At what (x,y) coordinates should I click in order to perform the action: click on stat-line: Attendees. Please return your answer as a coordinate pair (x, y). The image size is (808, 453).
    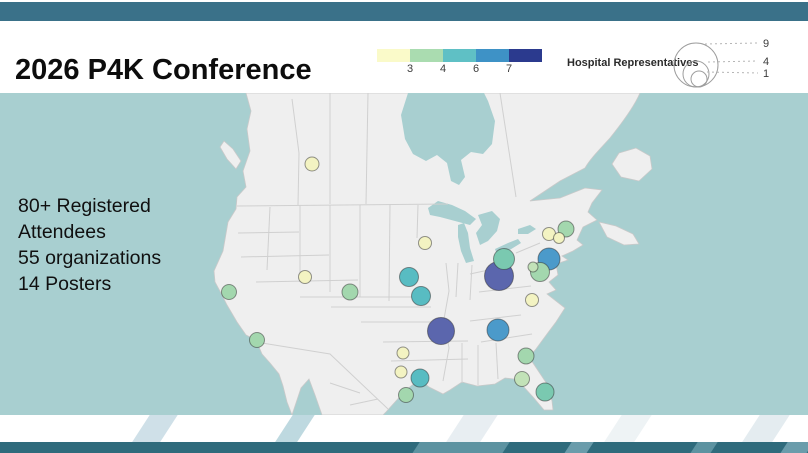
    Looking at the image, I should click on (62, 232).